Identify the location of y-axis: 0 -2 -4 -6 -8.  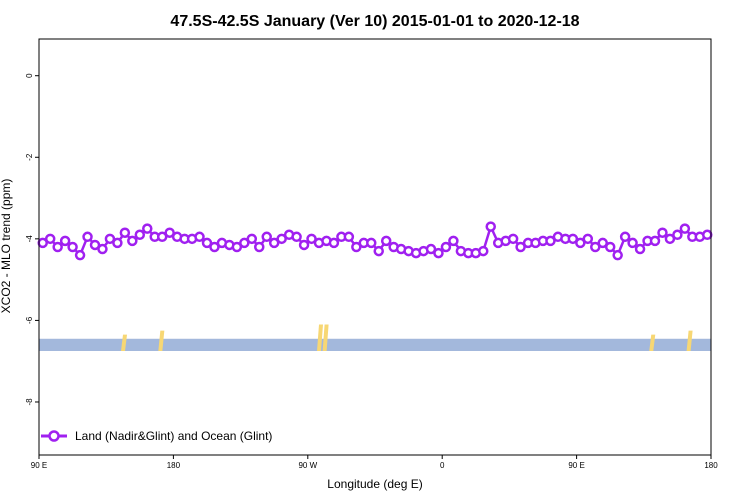
(32, 239).